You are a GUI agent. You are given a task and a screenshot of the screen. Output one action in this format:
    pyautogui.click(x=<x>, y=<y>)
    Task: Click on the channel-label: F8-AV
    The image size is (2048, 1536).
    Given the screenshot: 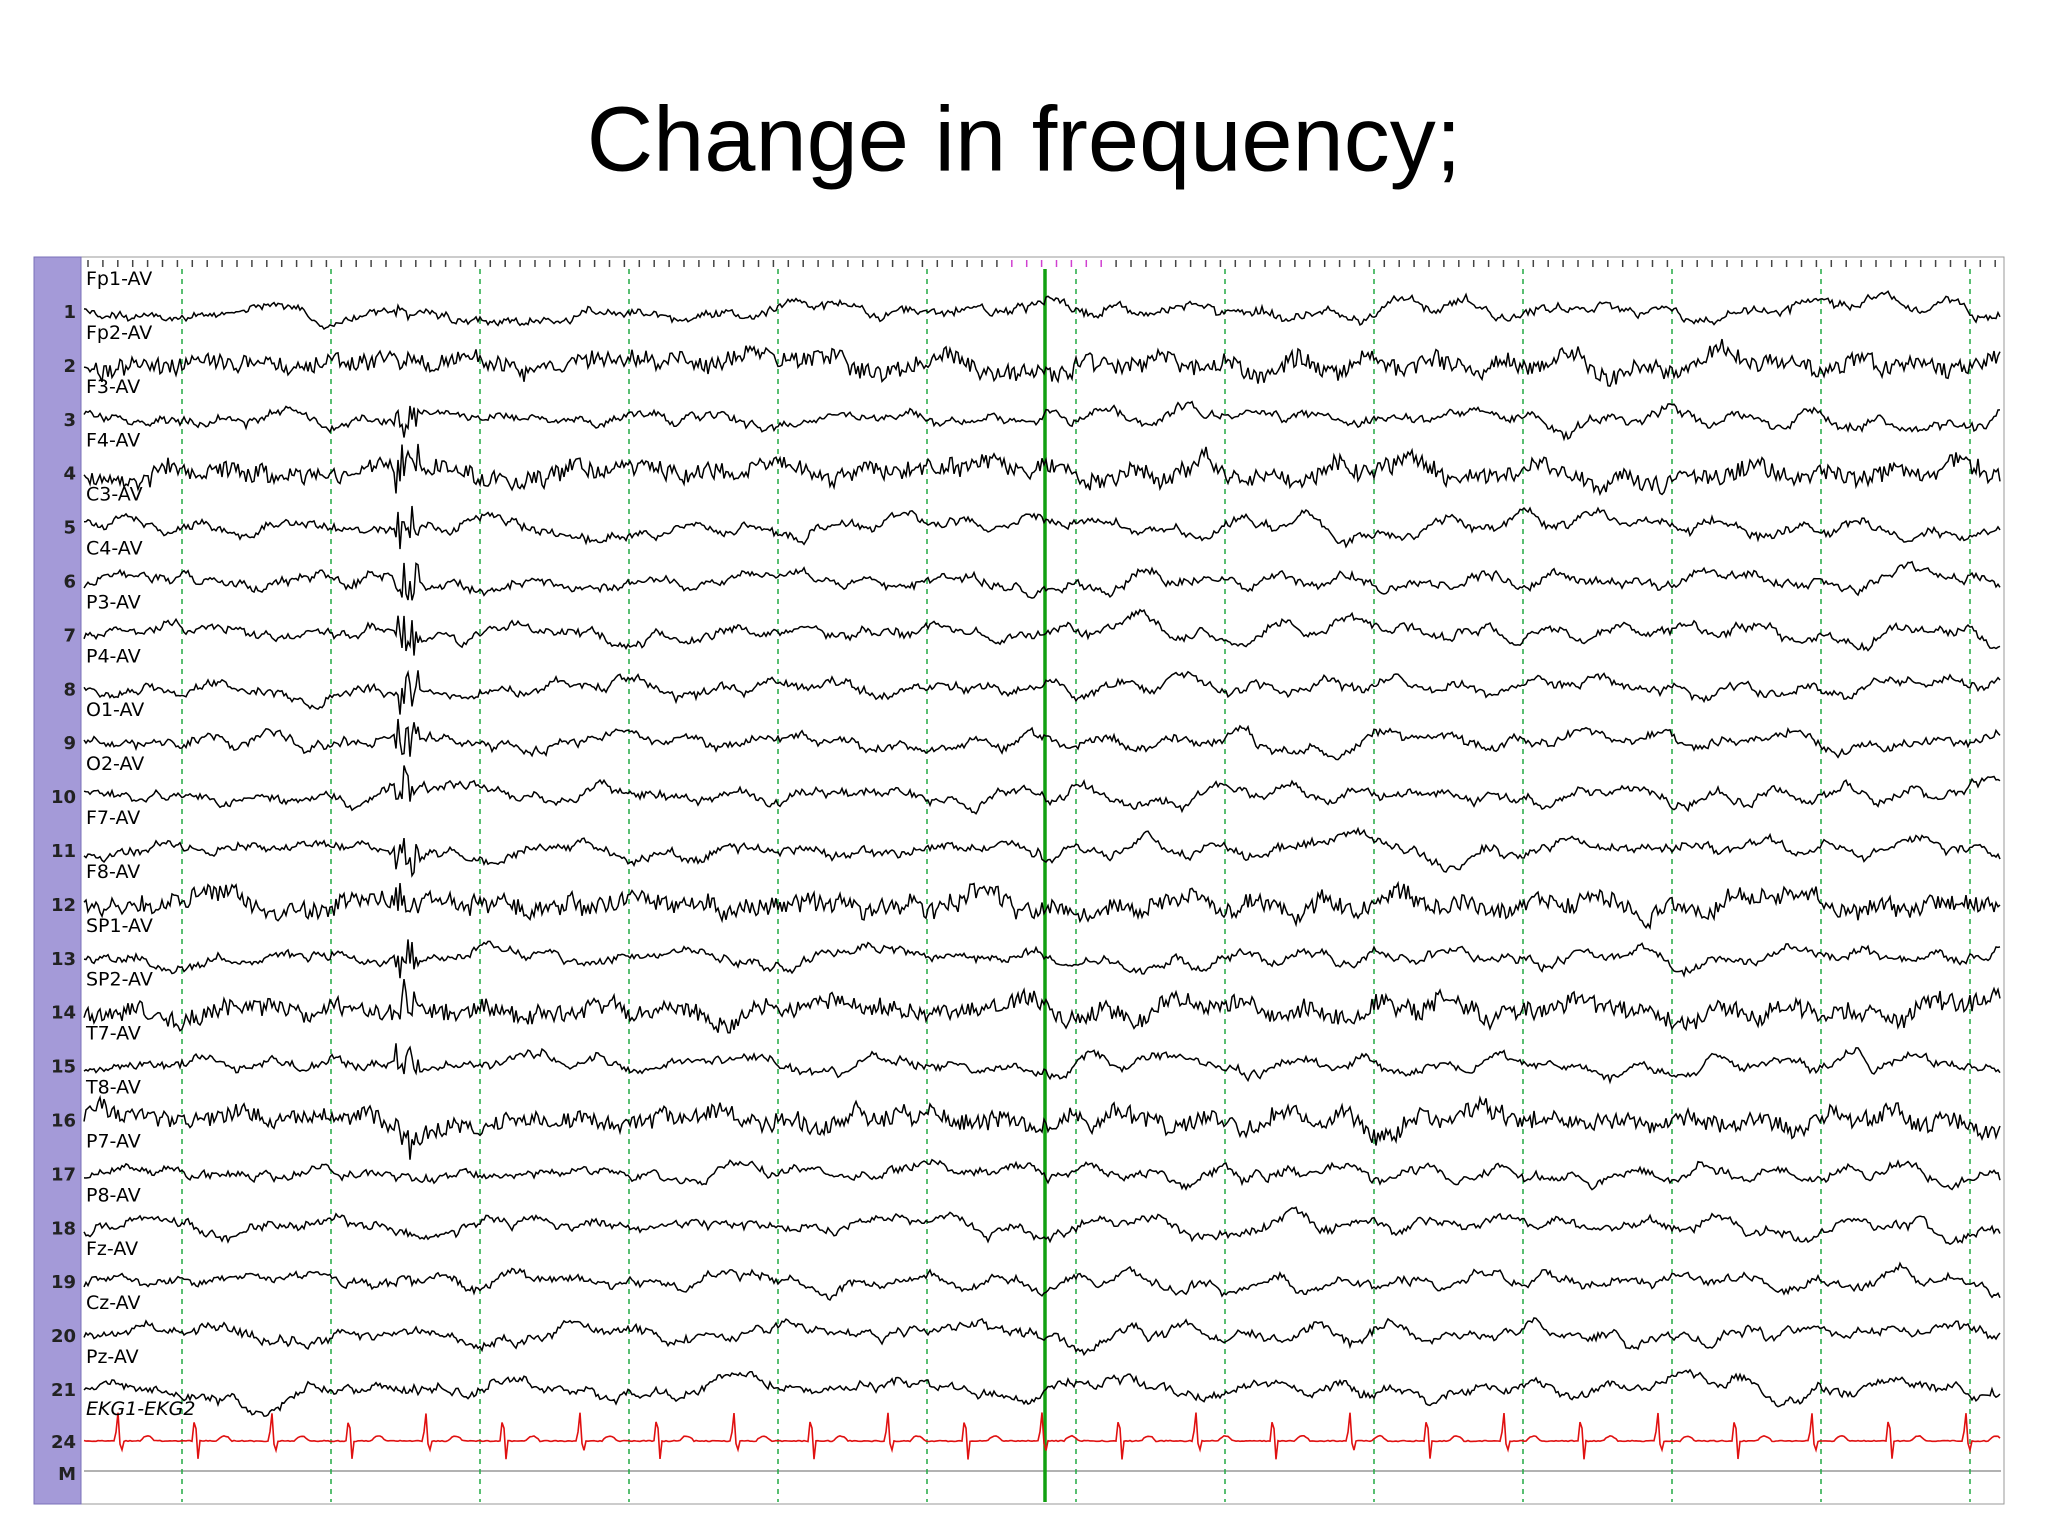 What is the action you would take?
    pyautogui.click(x=113, y=872)
    